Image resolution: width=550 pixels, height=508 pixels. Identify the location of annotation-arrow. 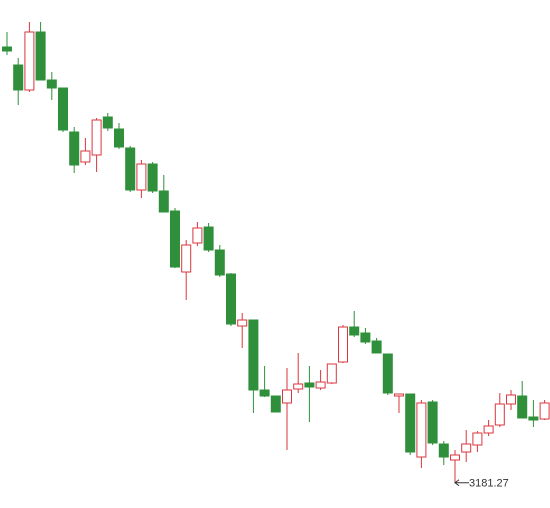
(461, 483).